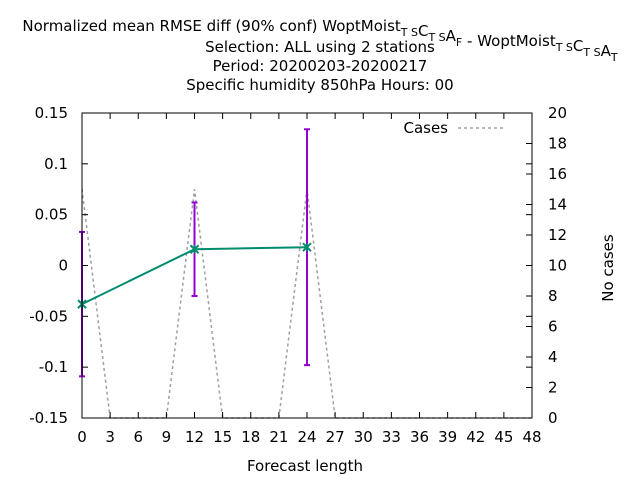 This screenshot has width=640, height=480. I want to click on x-tick-label: 39, so click(447, 437).